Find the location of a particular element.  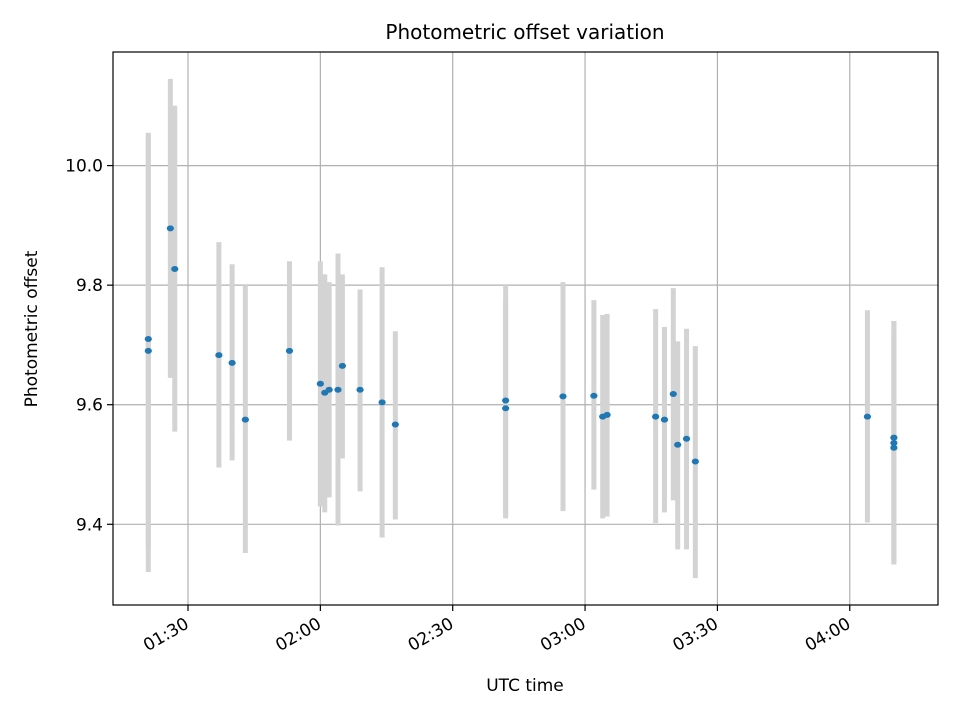

y-tick-label: 9.8 is located at coordinates (89, 286).